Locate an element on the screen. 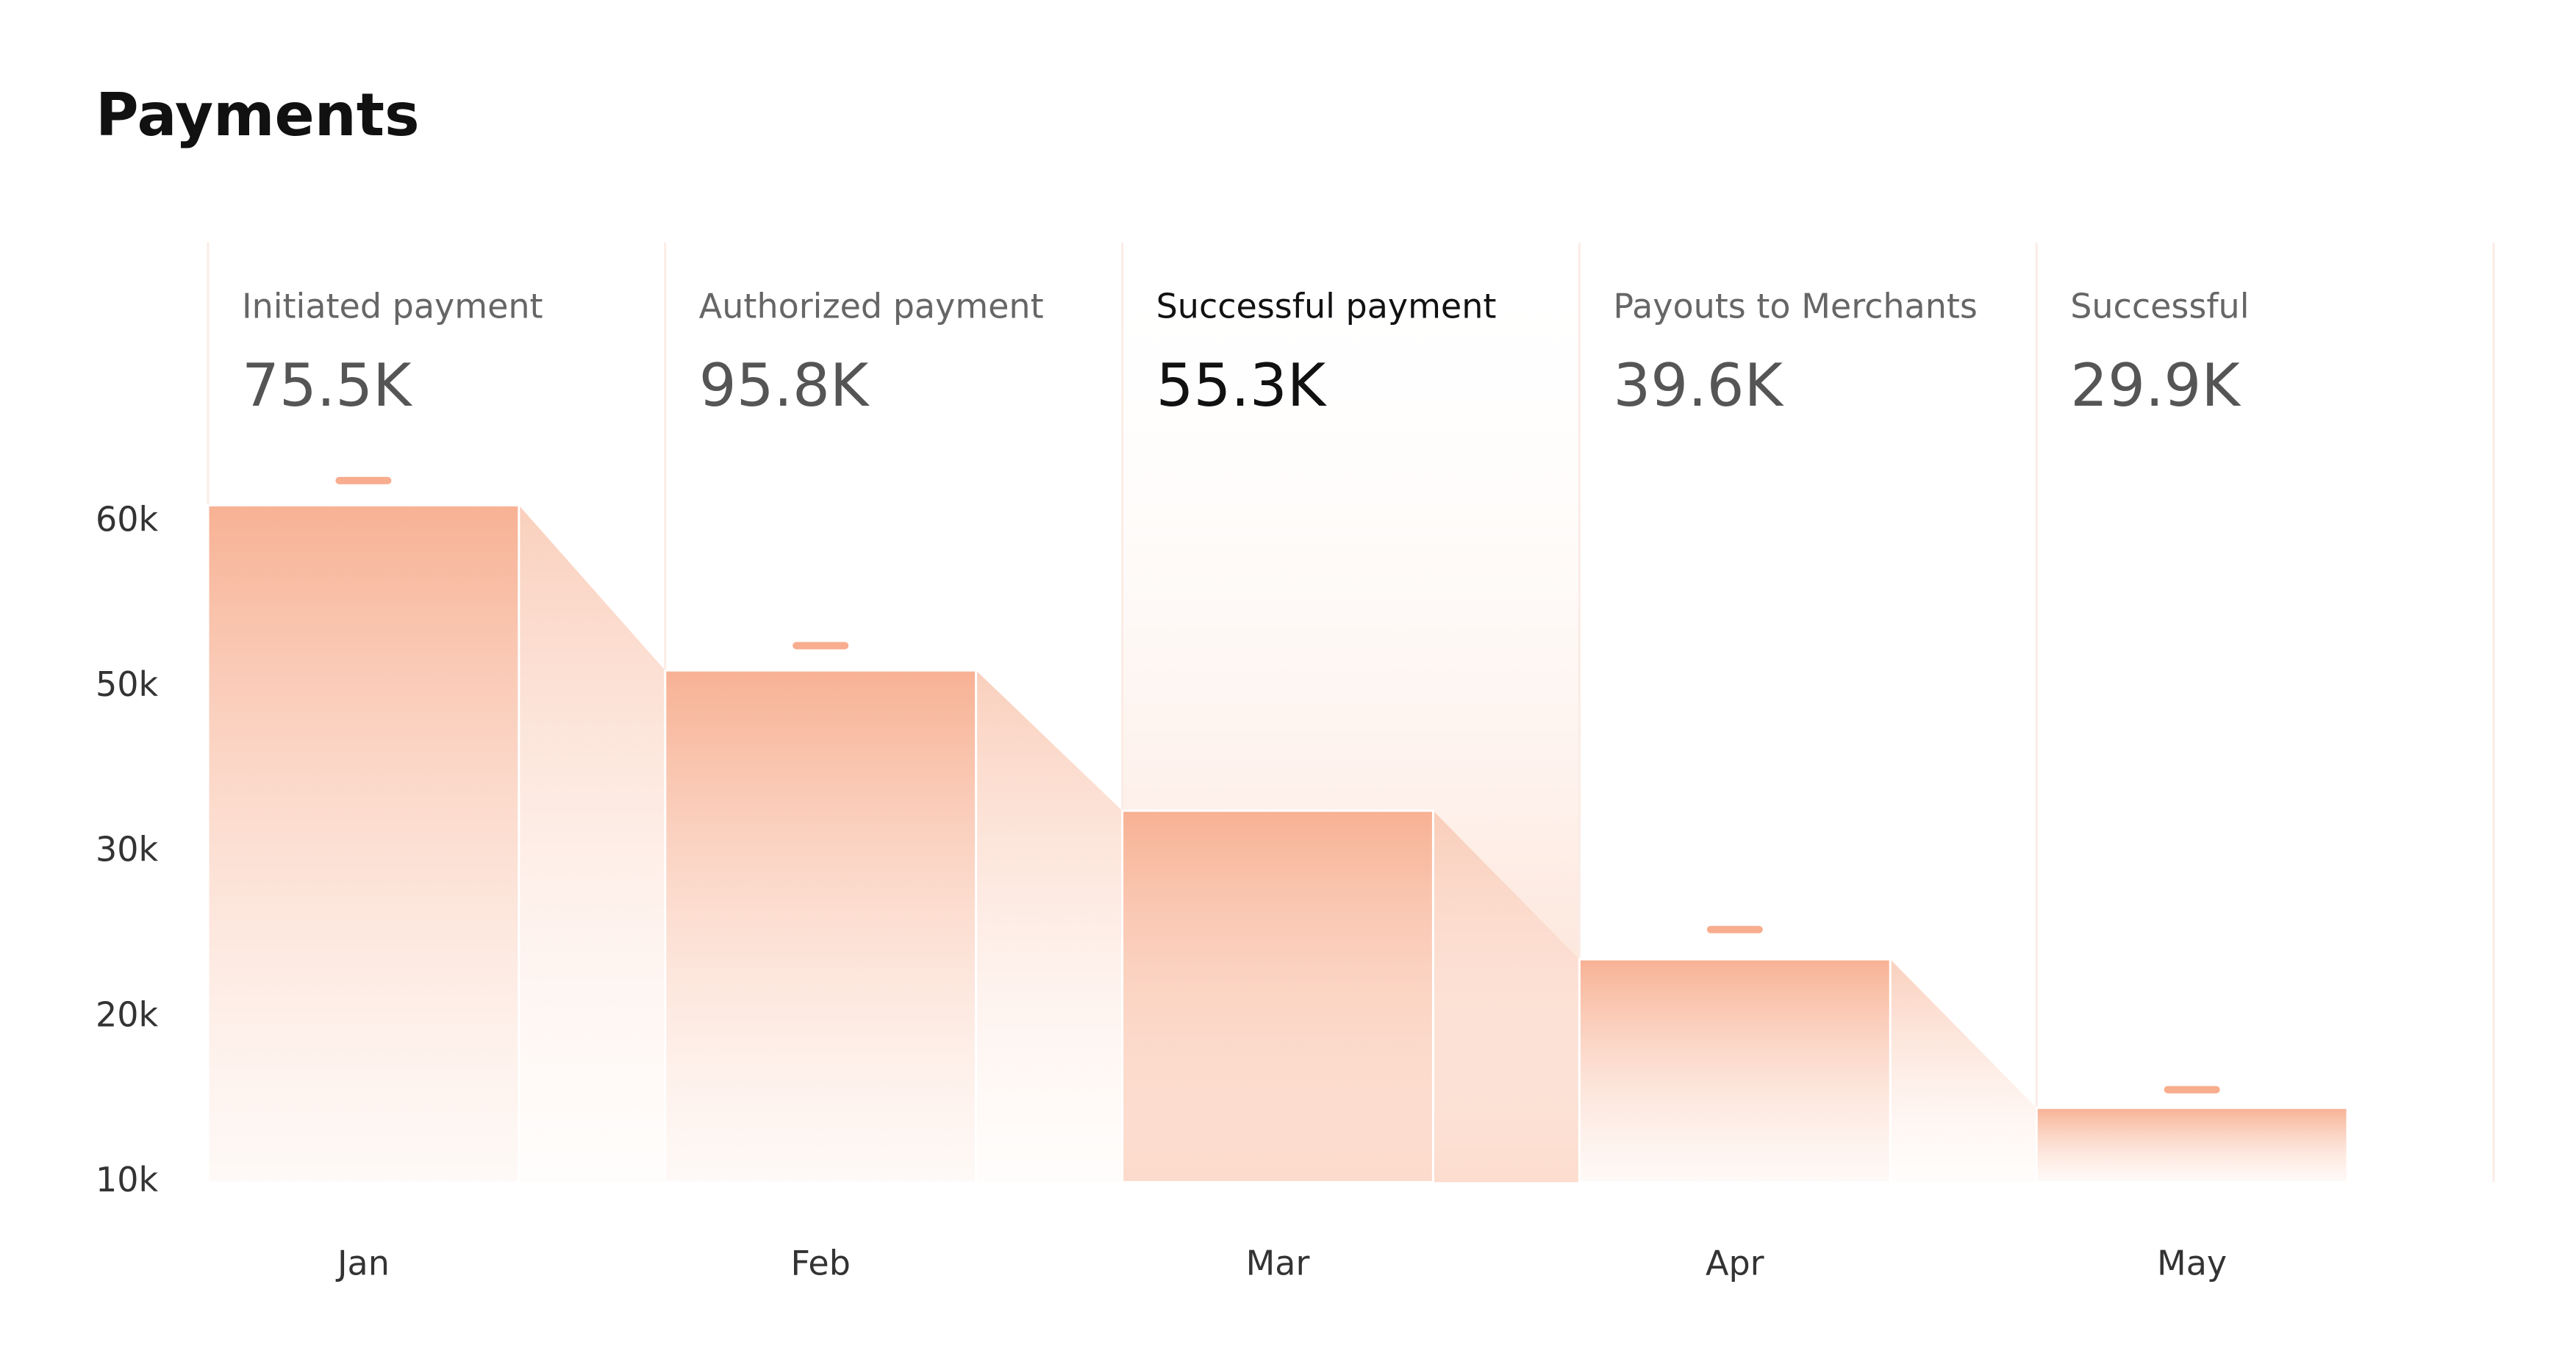 The height and width of the screenshot is (1370, 2576). stage-label: Payouts to Merchants is located at coordinates (1796, 306).